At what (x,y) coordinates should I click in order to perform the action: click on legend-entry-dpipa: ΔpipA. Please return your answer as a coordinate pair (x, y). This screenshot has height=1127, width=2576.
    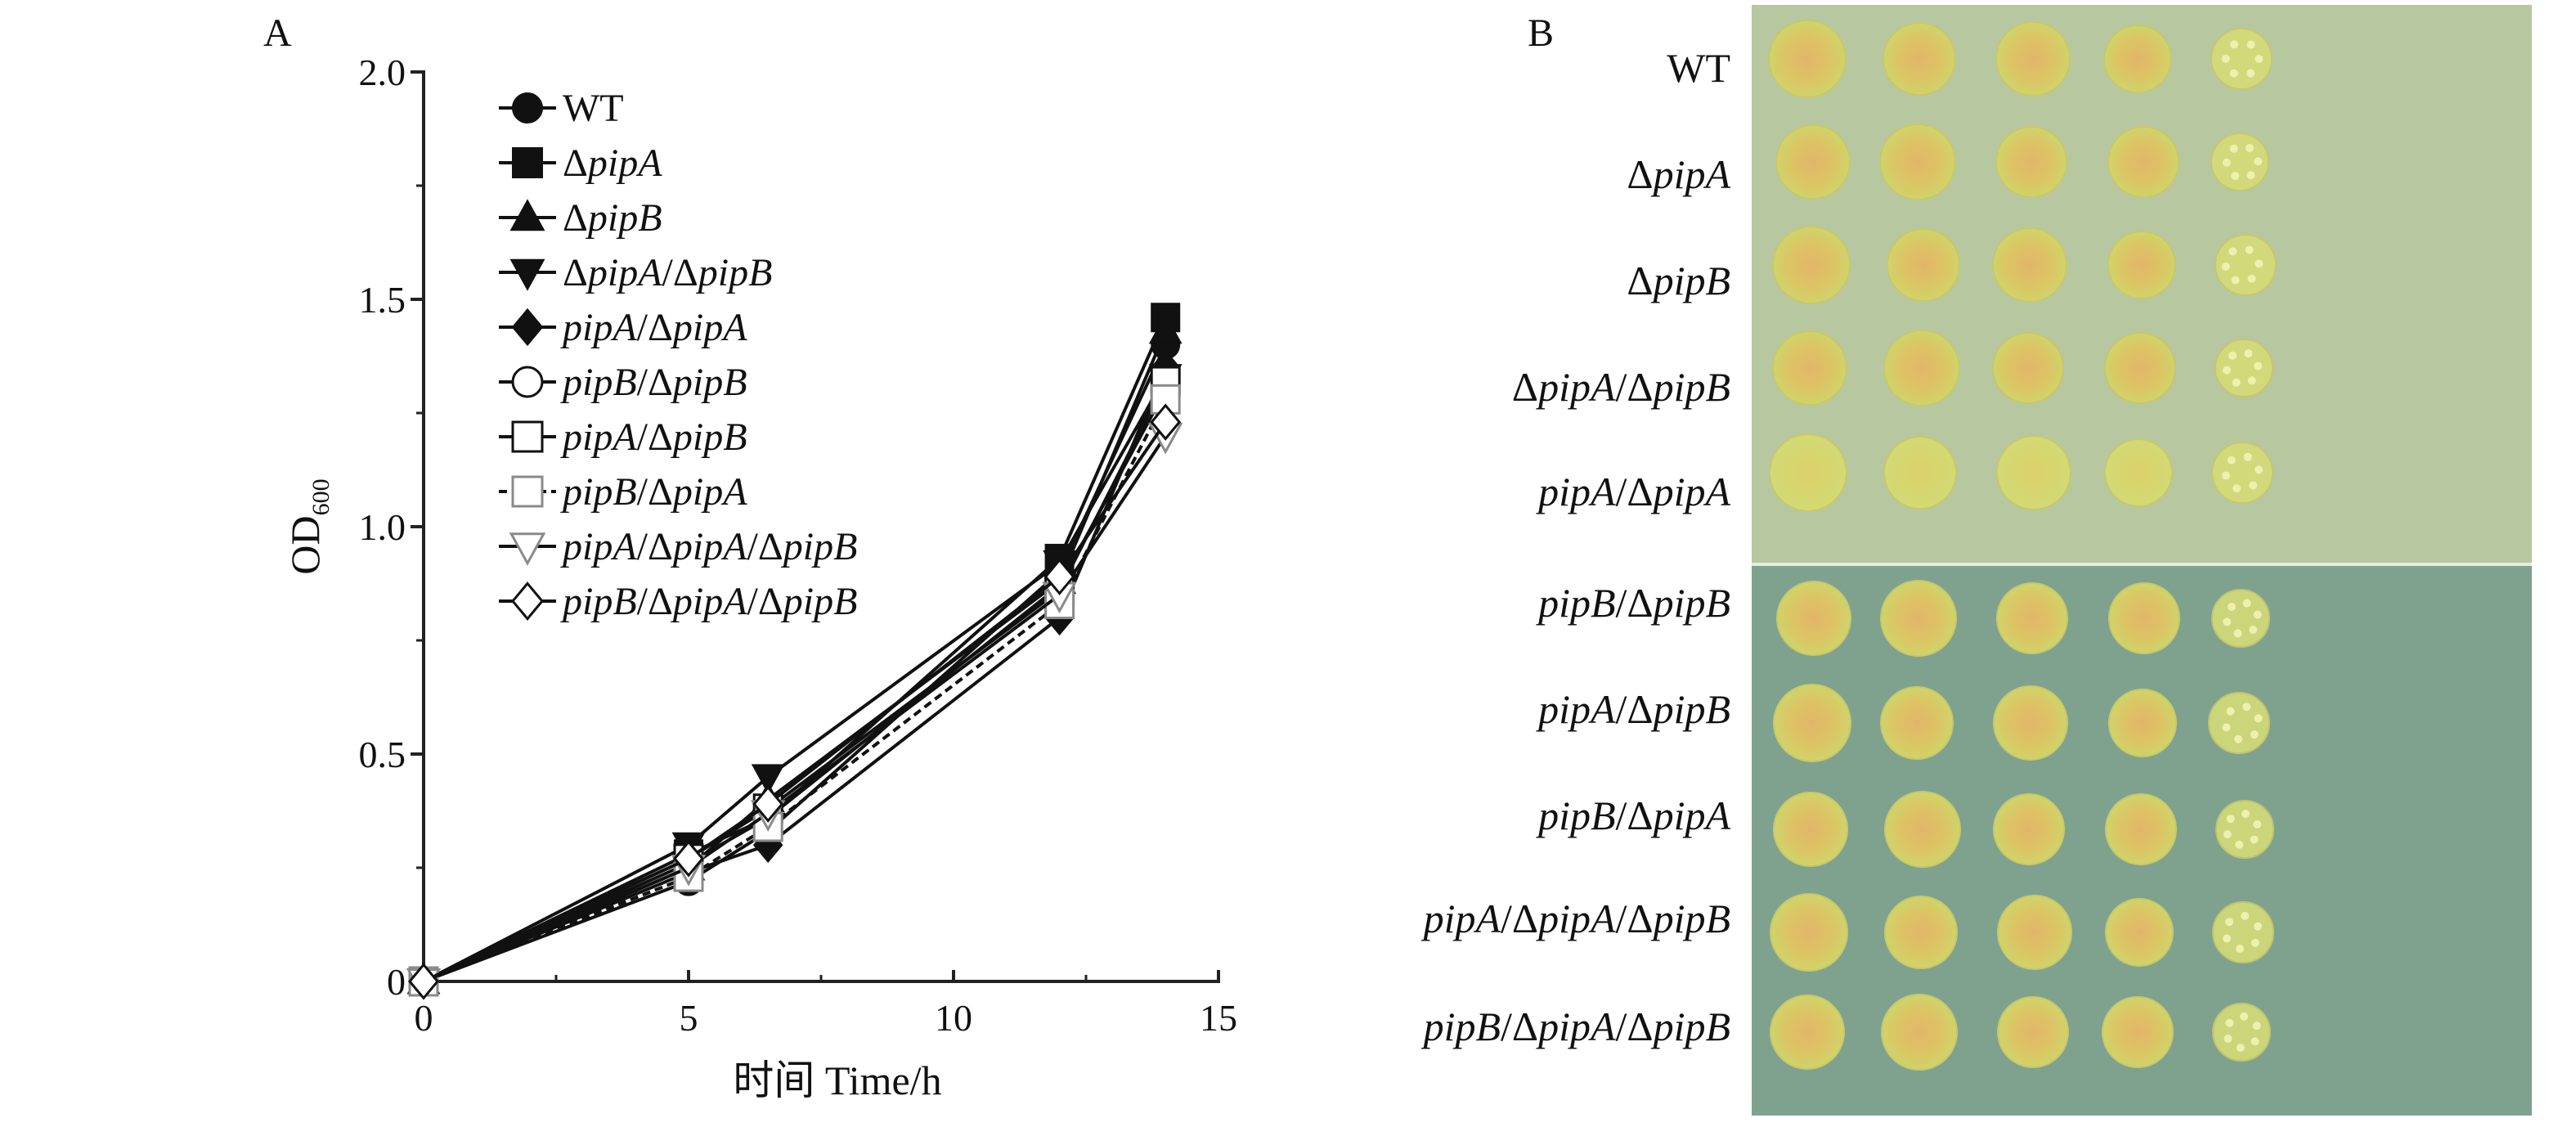
    Looking at the image, I should click on (580, 163).